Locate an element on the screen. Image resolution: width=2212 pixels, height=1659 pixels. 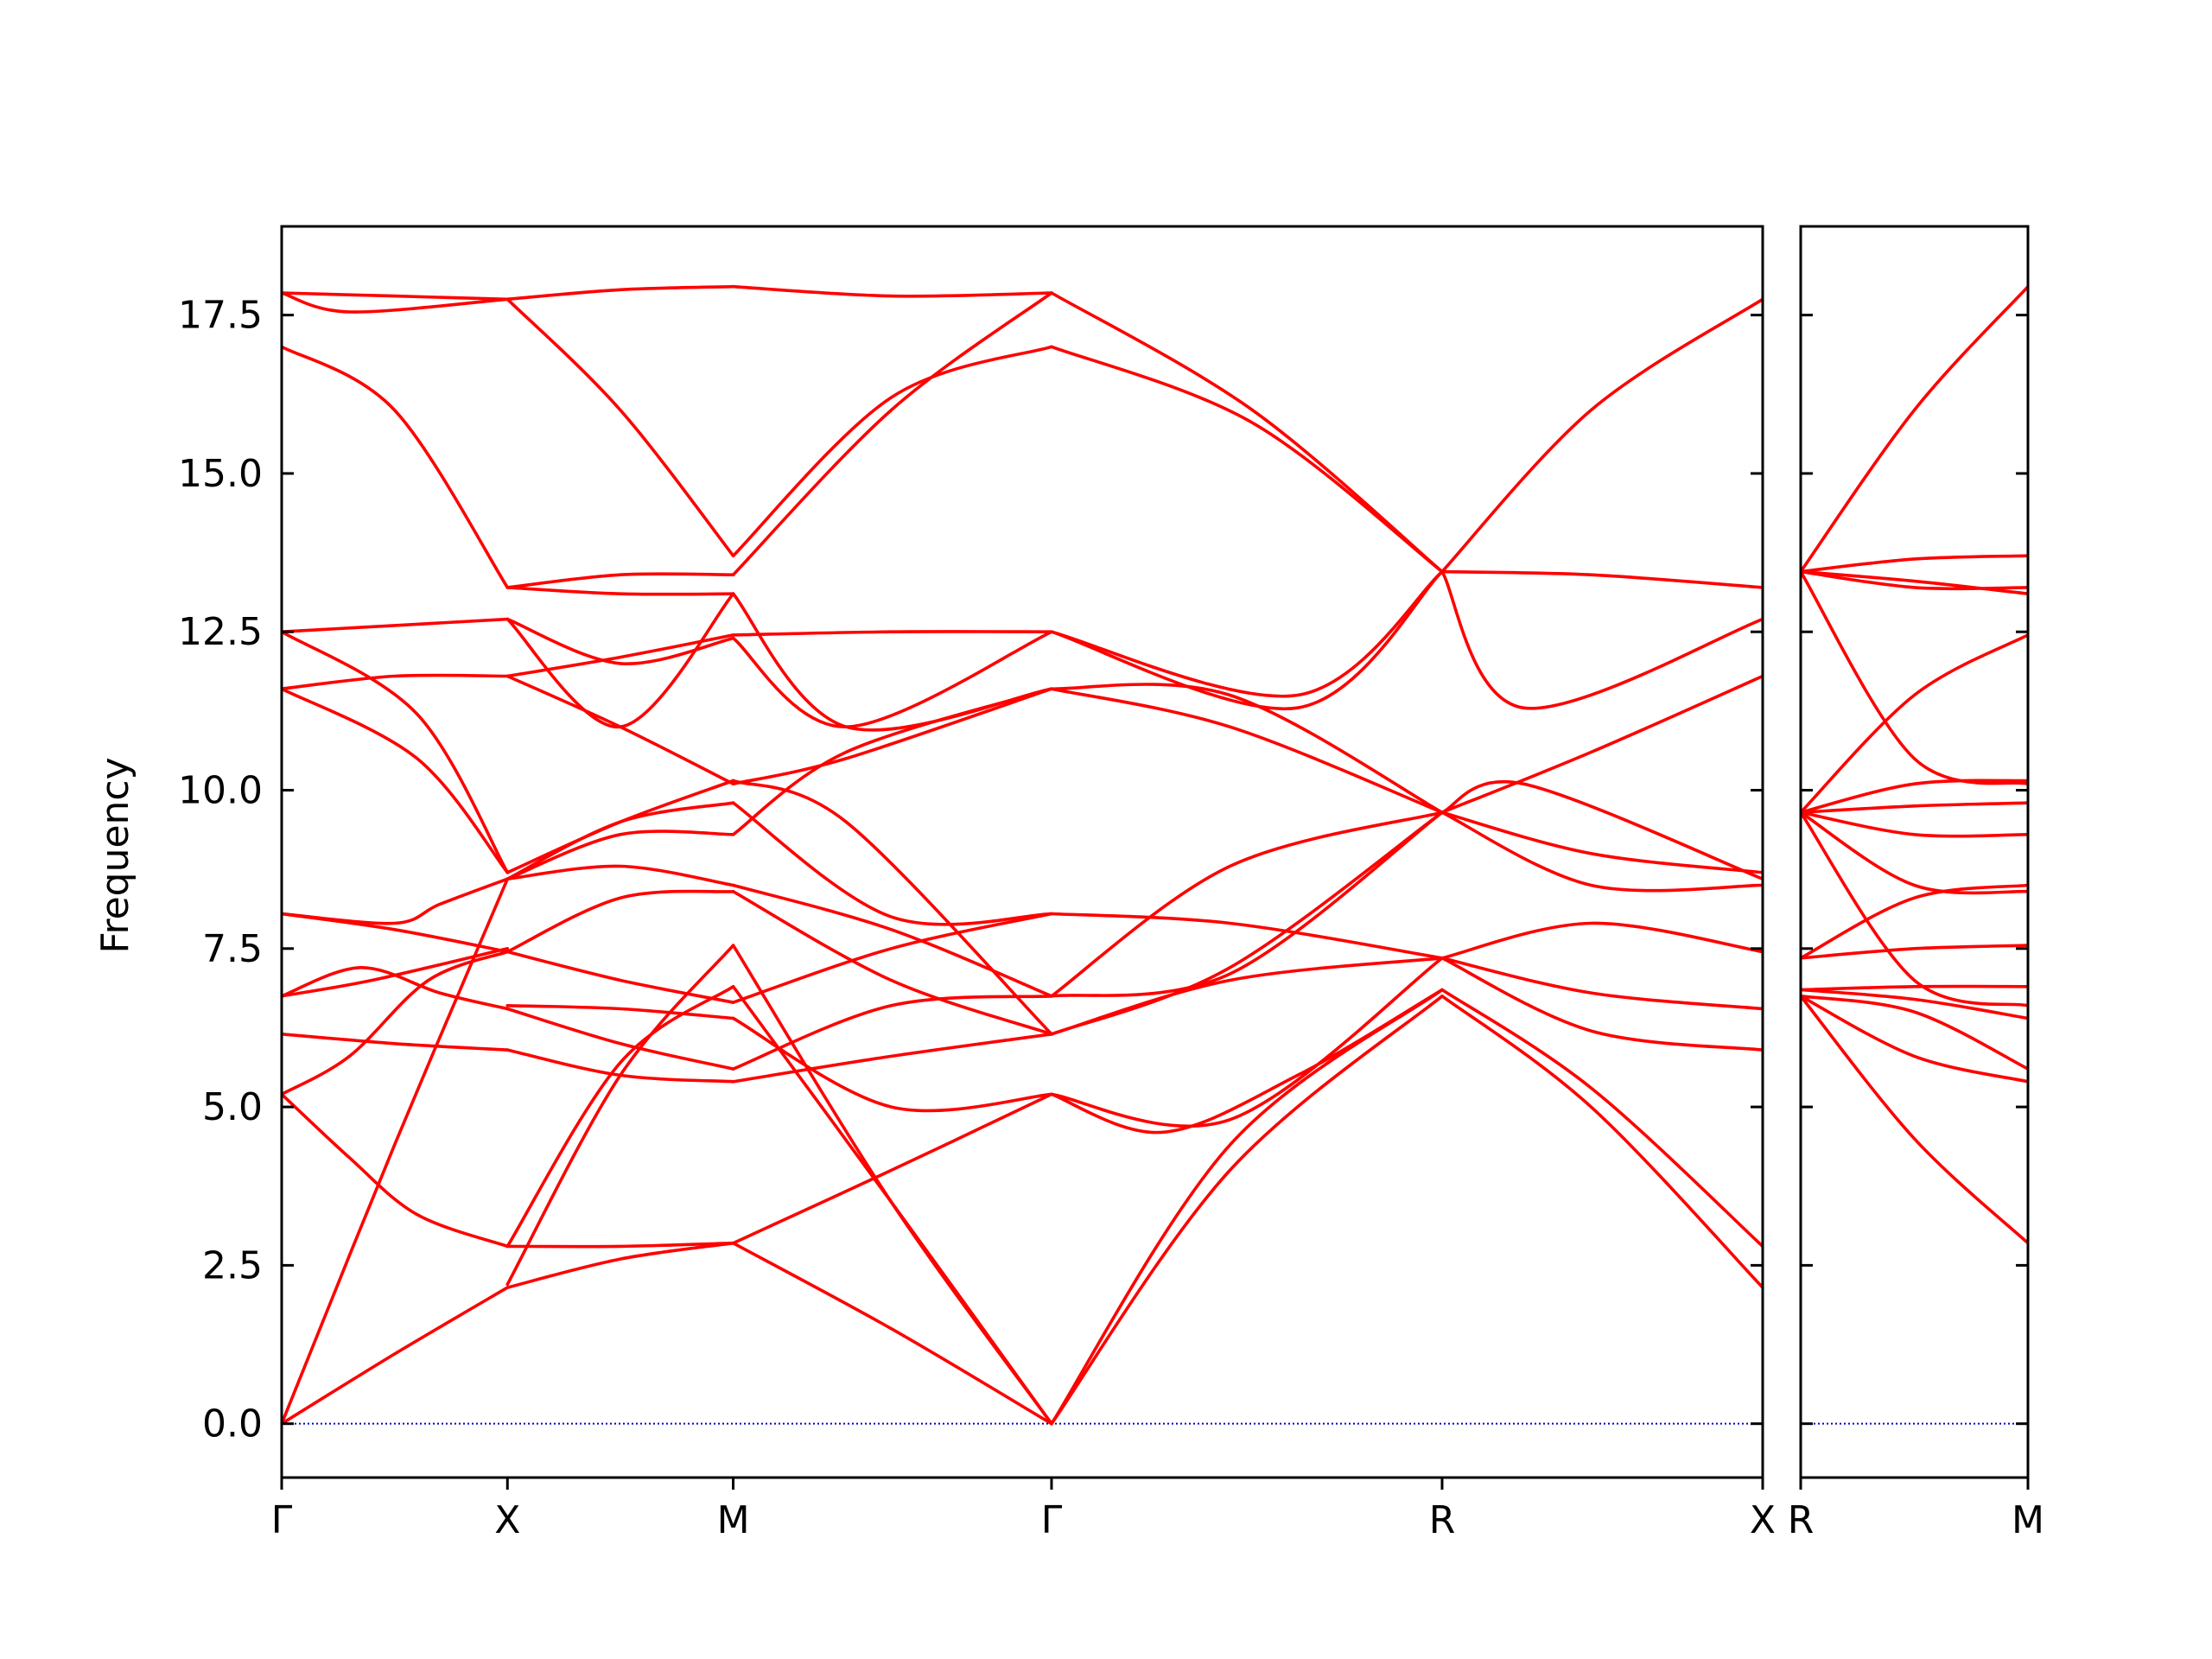
band-line-left-s3-b14 is located at coordinates (1247, 432).